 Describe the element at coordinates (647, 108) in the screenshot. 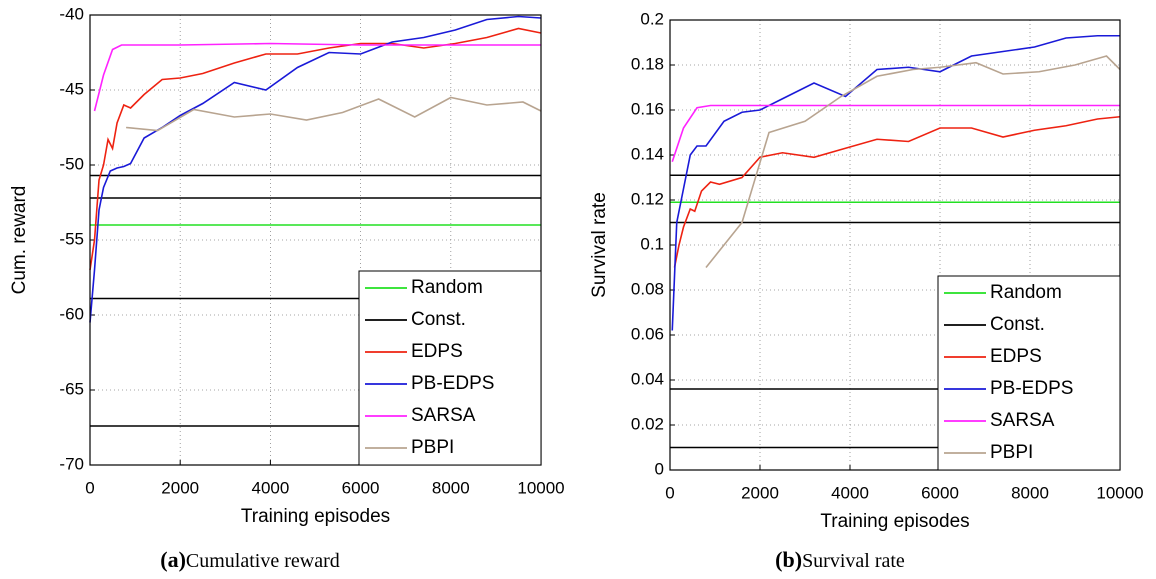

I see `y-tick-label: 0.16` at that location.